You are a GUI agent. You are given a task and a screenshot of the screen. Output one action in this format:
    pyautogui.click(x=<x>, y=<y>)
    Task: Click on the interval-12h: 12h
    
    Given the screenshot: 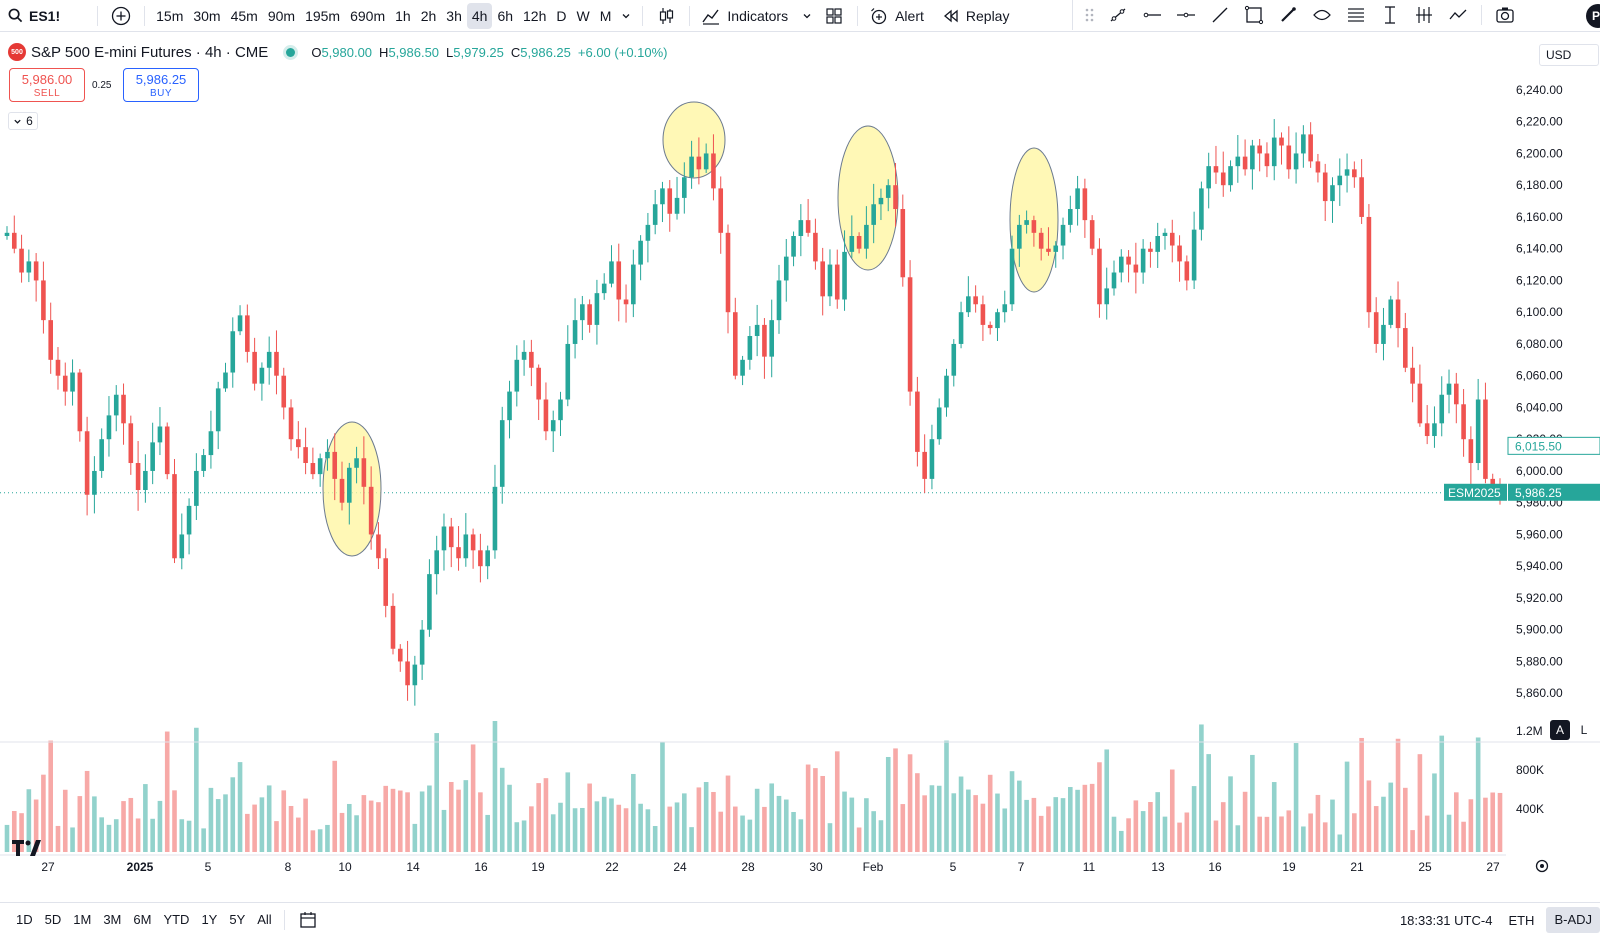 What is the action you would take?
    pyautogui.click(x=535, y=15)
    